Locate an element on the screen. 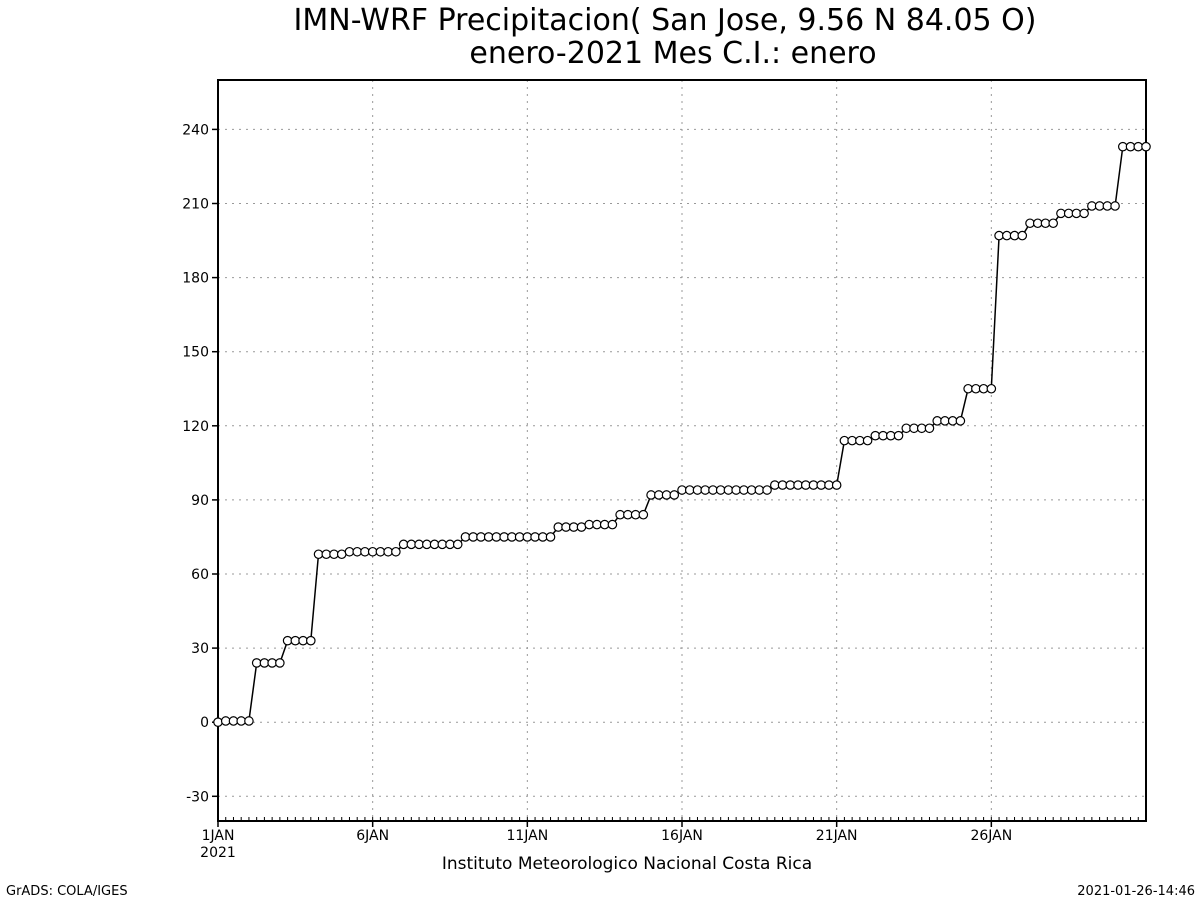 Image resolution: width=1200 pixels, height=900 pixels. y-tick-label: -30 is located at coordinates (197, 797).